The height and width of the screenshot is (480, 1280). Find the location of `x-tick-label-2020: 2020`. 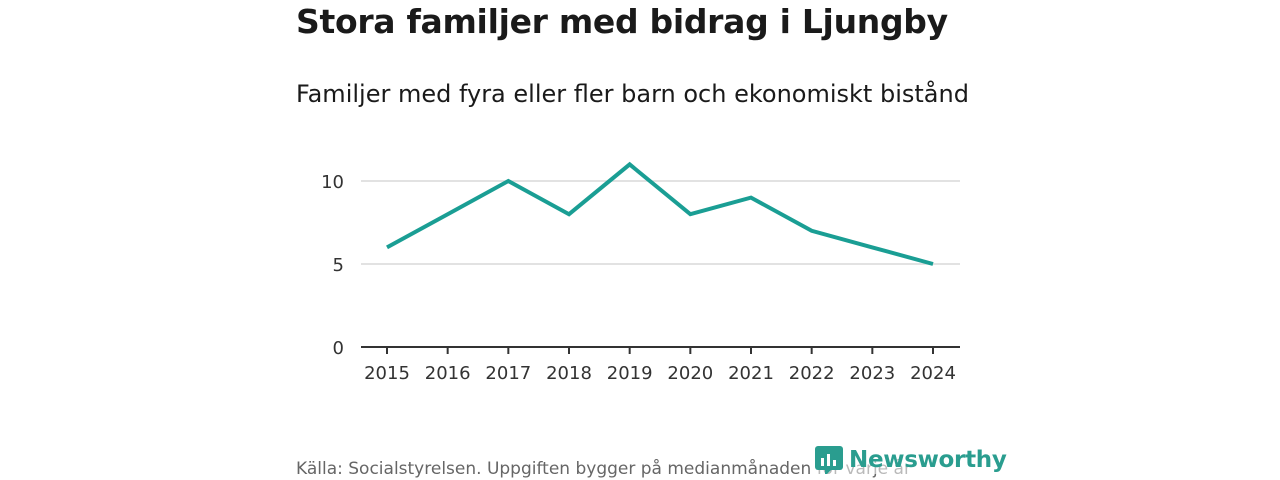

x-tick-label-2020: 2020 is located at coordinates (690, 373).